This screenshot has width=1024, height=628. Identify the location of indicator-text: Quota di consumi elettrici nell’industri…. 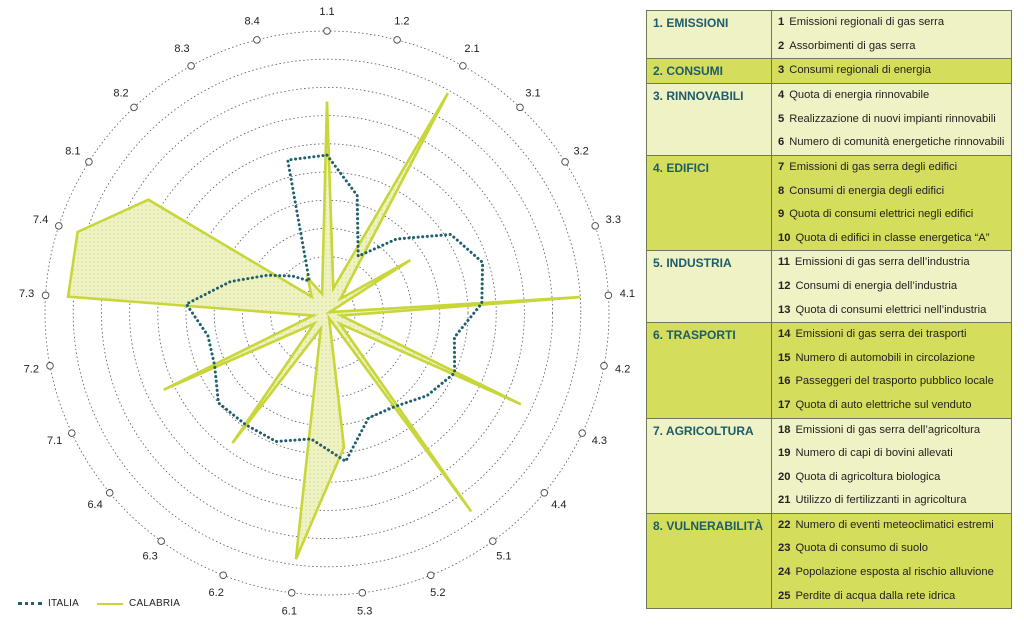
(891, 309).